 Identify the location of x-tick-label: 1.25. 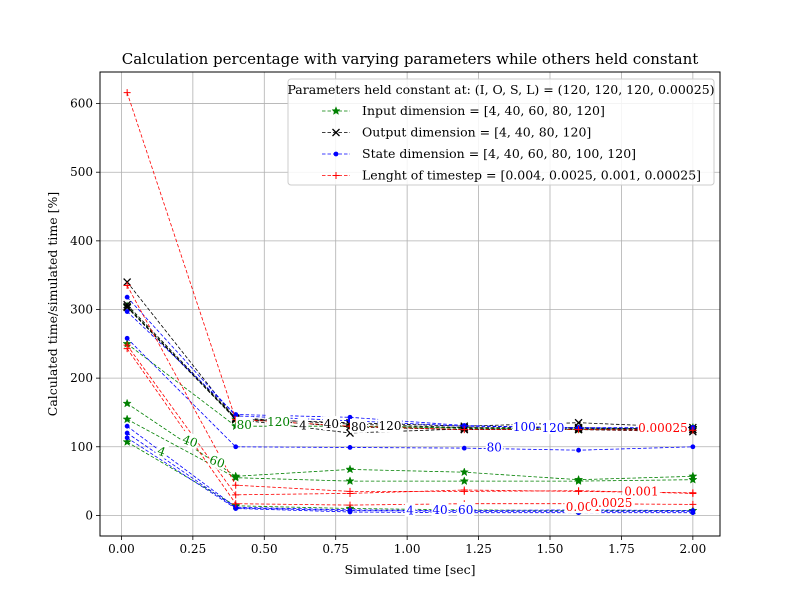
(478, 549).